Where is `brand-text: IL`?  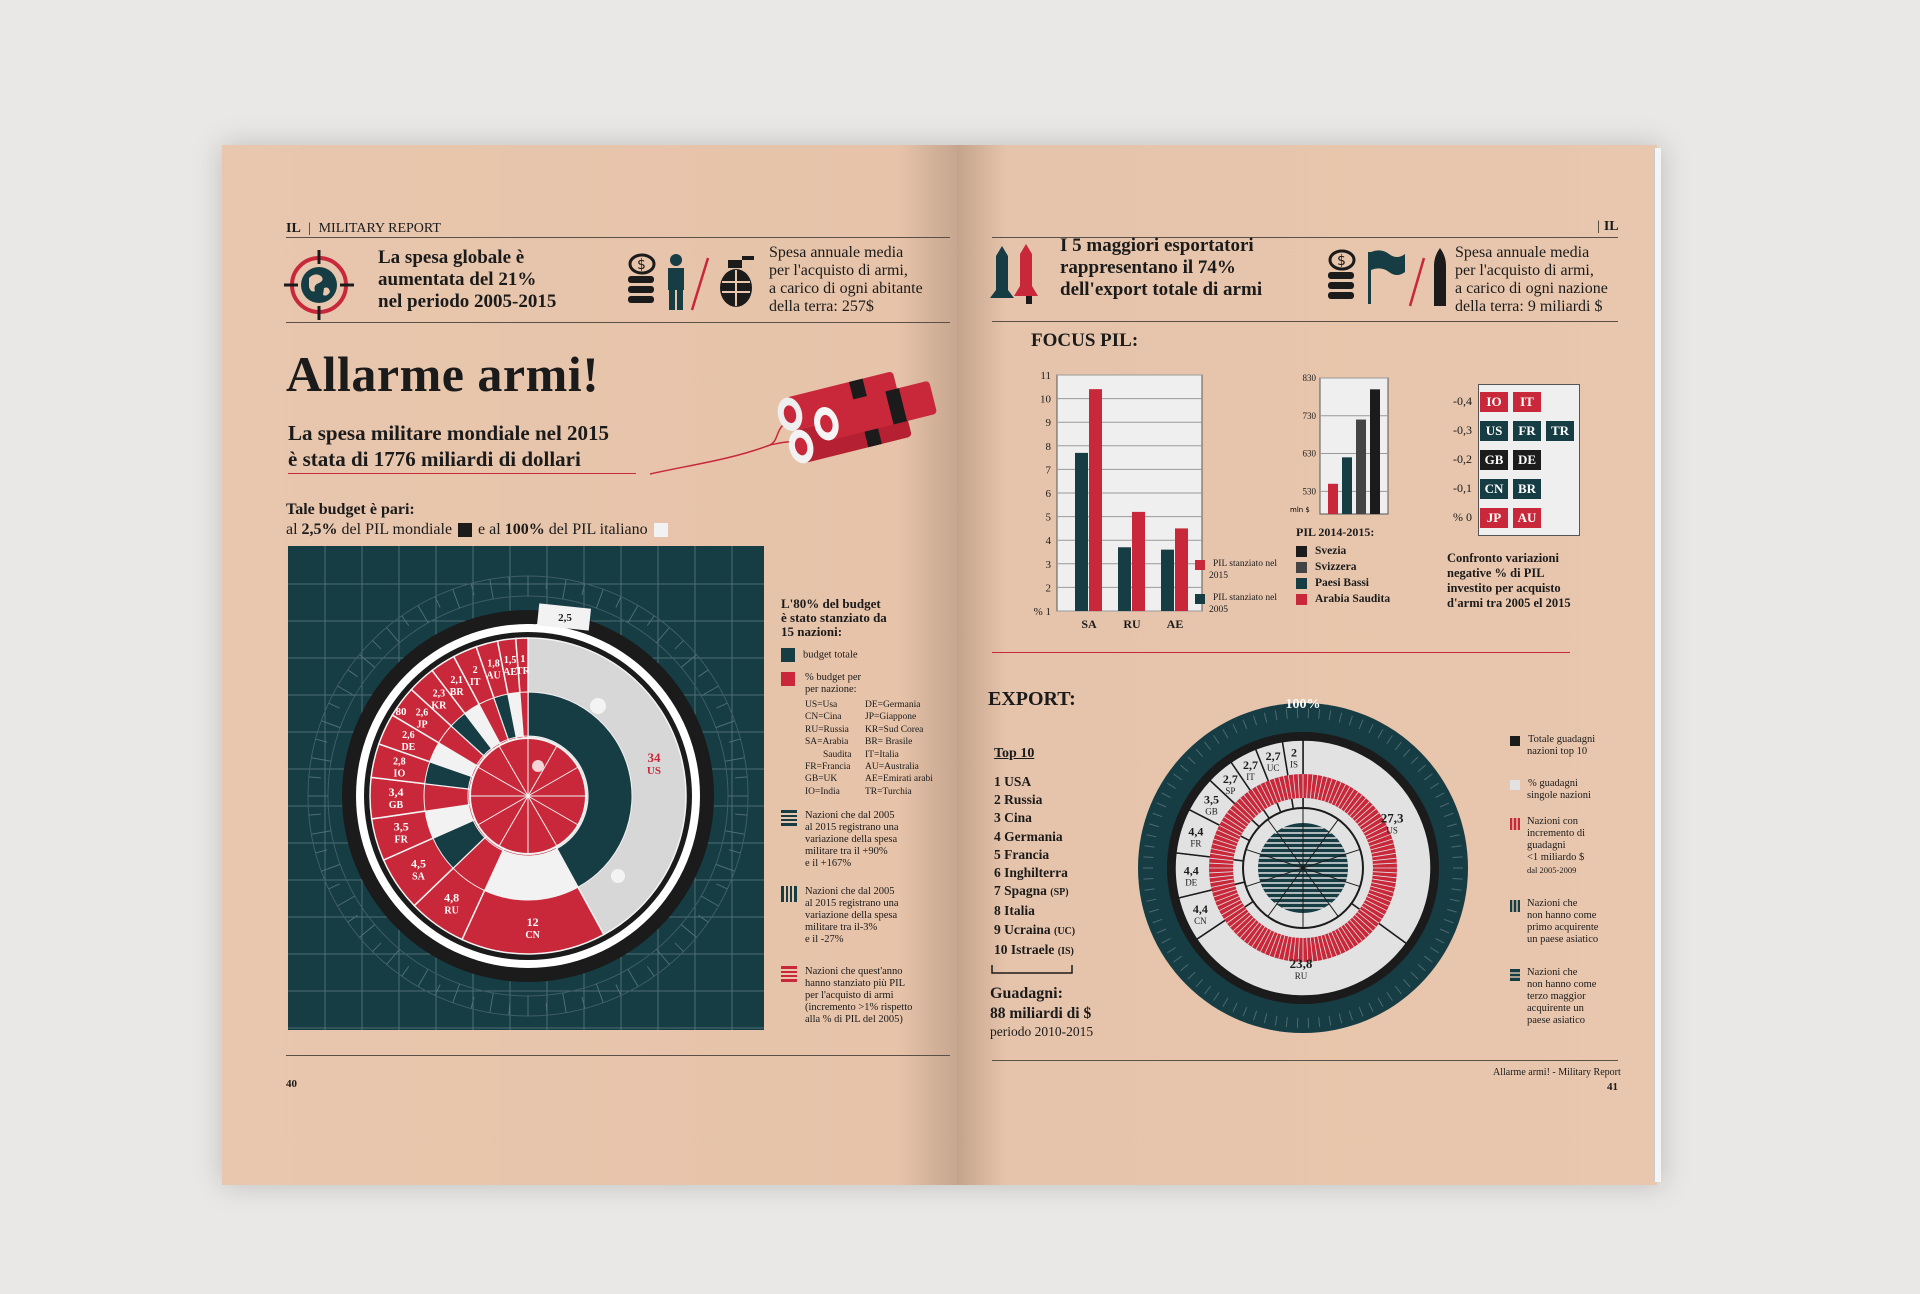 brand-text: IL is located at coordinates (1611, 226).